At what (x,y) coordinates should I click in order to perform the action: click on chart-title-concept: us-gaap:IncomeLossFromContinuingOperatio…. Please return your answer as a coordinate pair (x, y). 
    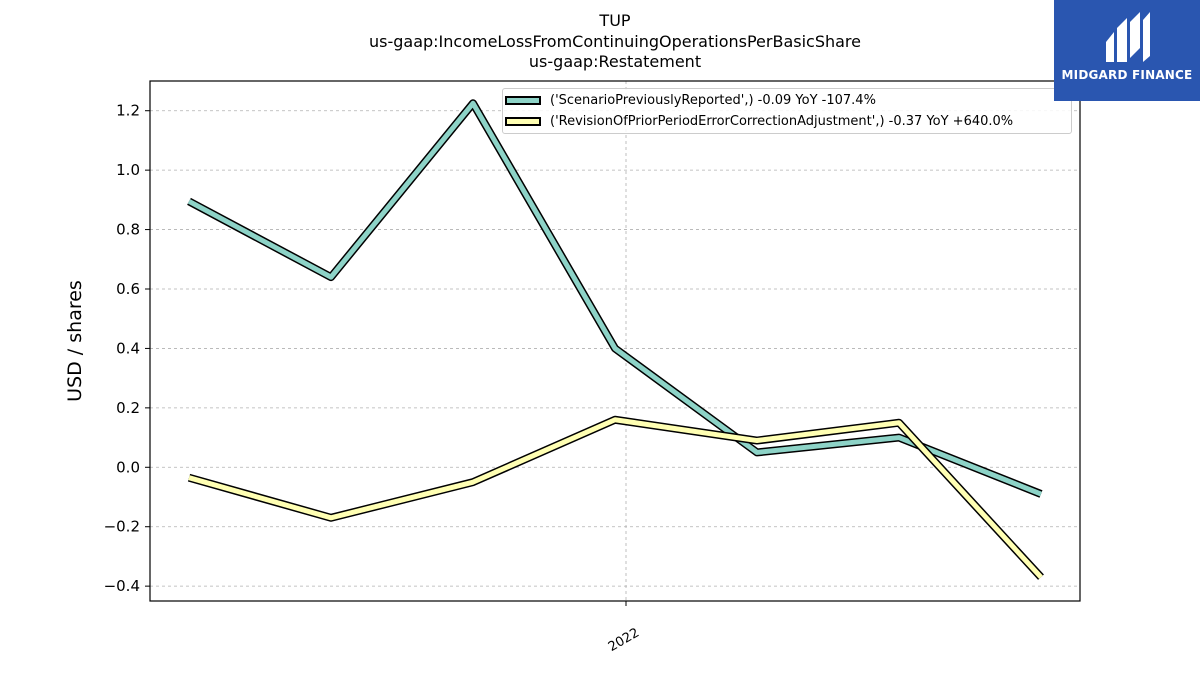
    Looking at the image, I should click on (614, 41).